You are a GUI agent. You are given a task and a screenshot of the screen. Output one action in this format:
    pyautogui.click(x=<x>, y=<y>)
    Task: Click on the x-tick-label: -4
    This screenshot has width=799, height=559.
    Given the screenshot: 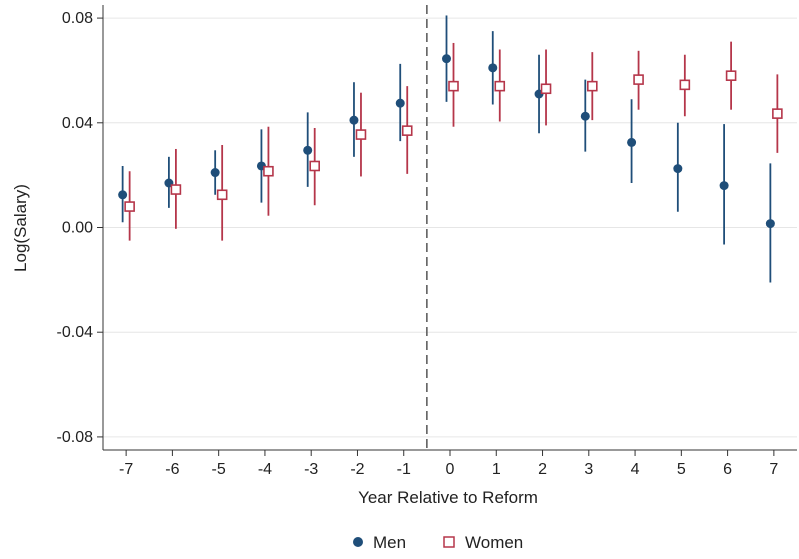 What is the action you would take?
    pyautogui.click(x=265, y=469)
    